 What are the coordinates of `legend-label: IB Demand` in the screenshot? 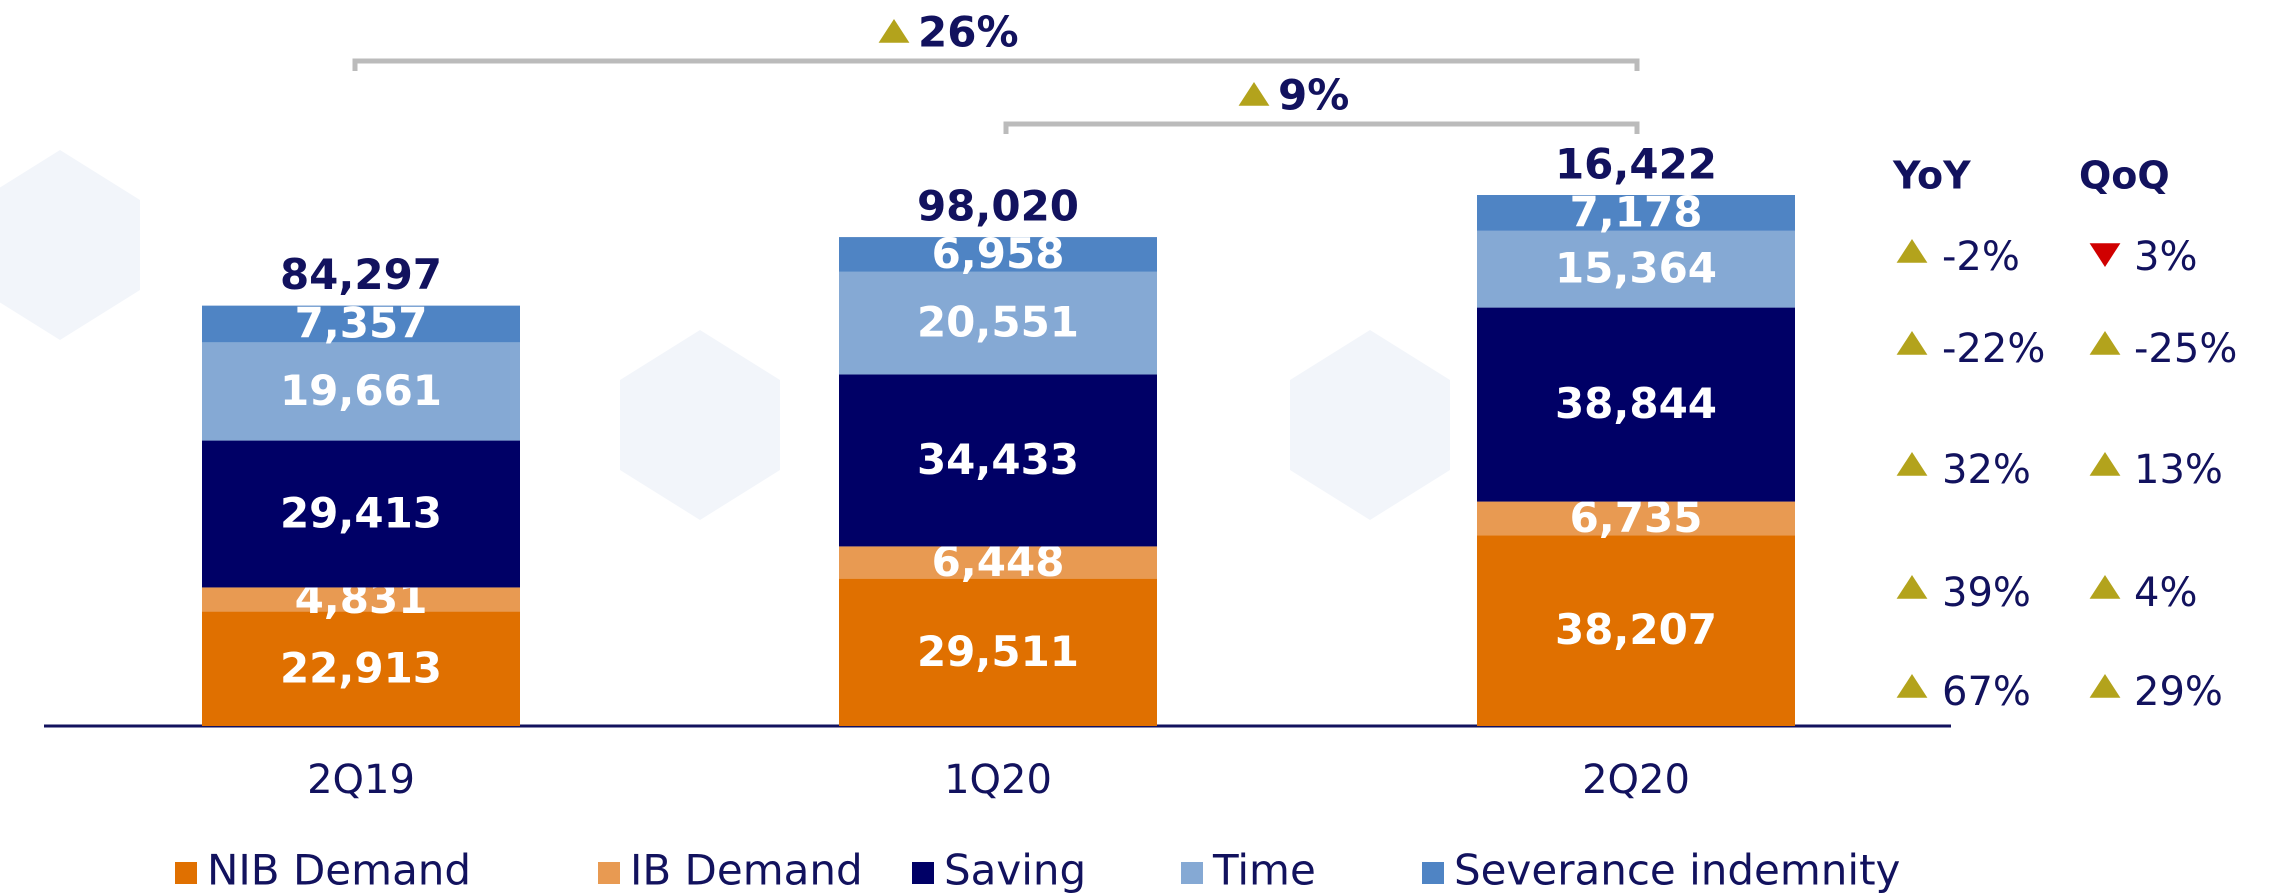 It's located at (746, 869).